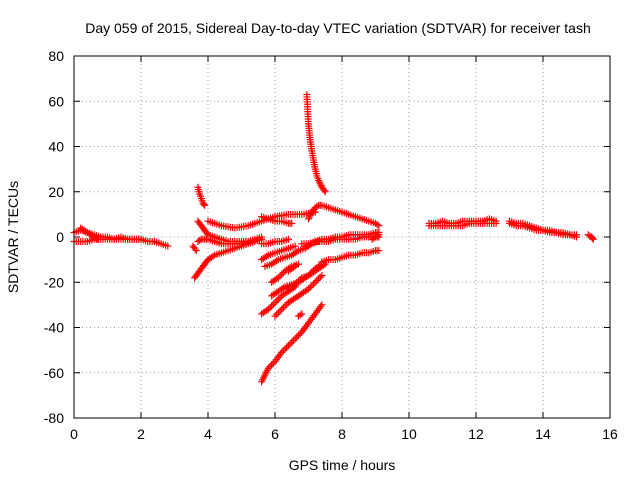  I want to click on series-track-u, so click(300, 315).